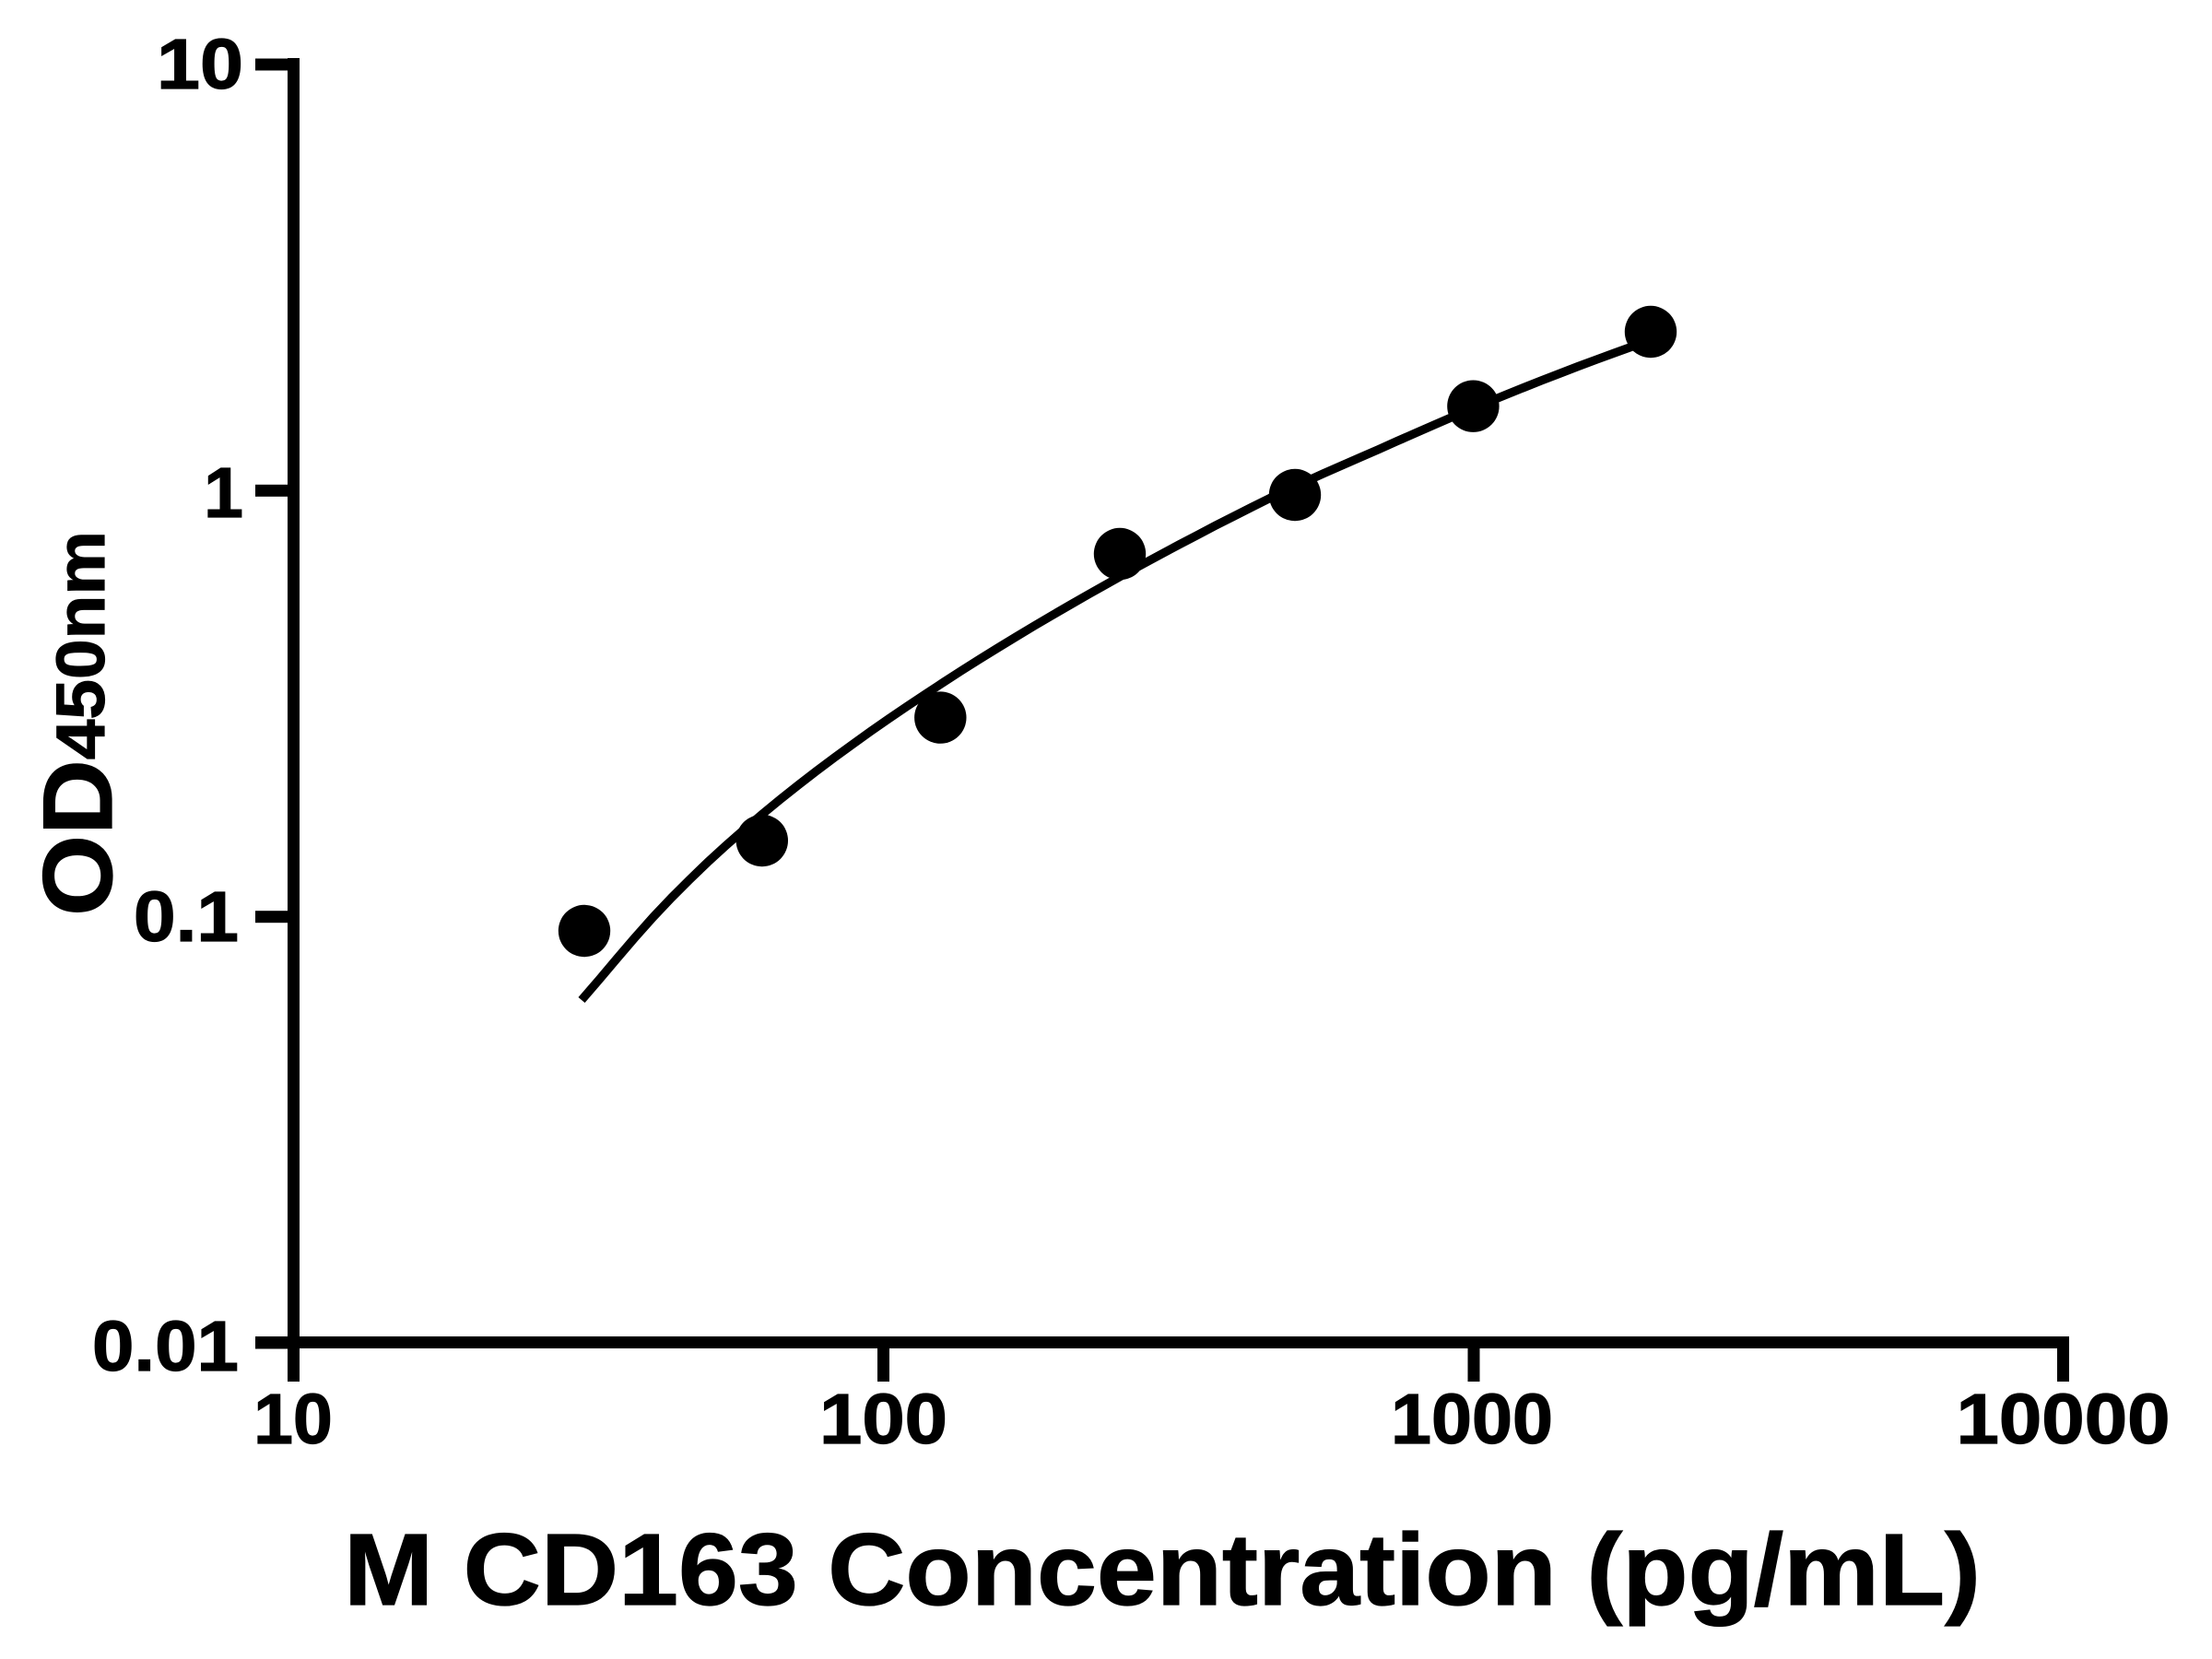 The image size is (2212, 1659). I want to click on svg-text: 0.01, so click(165, 1346).